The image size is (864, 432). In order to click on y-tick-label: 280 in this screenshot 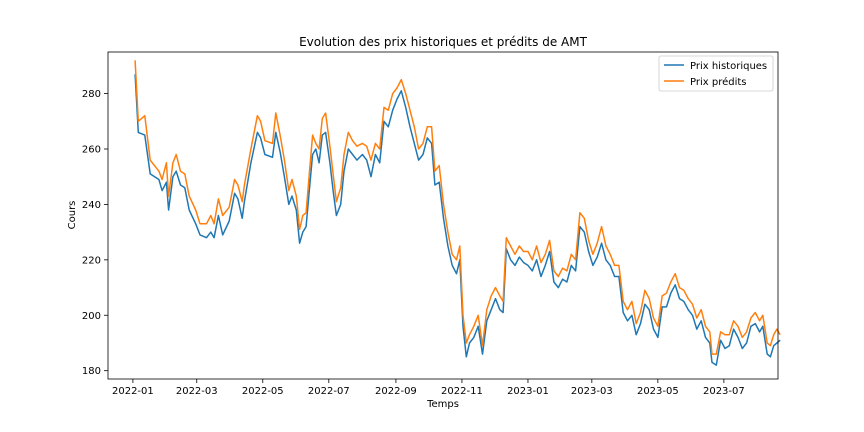, I will do `click(91, 94)`.